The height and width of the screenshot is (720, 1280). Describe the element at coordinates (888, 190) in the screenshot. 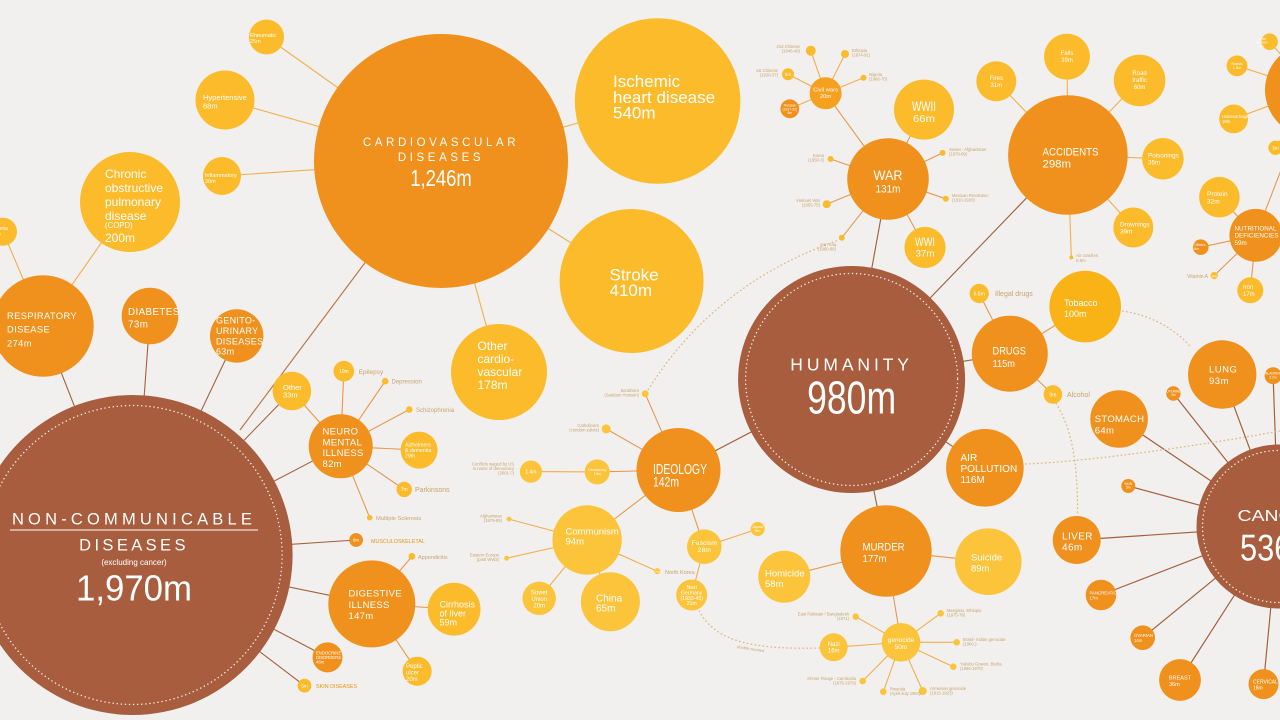

I see `svg-text: 131m` at that location.